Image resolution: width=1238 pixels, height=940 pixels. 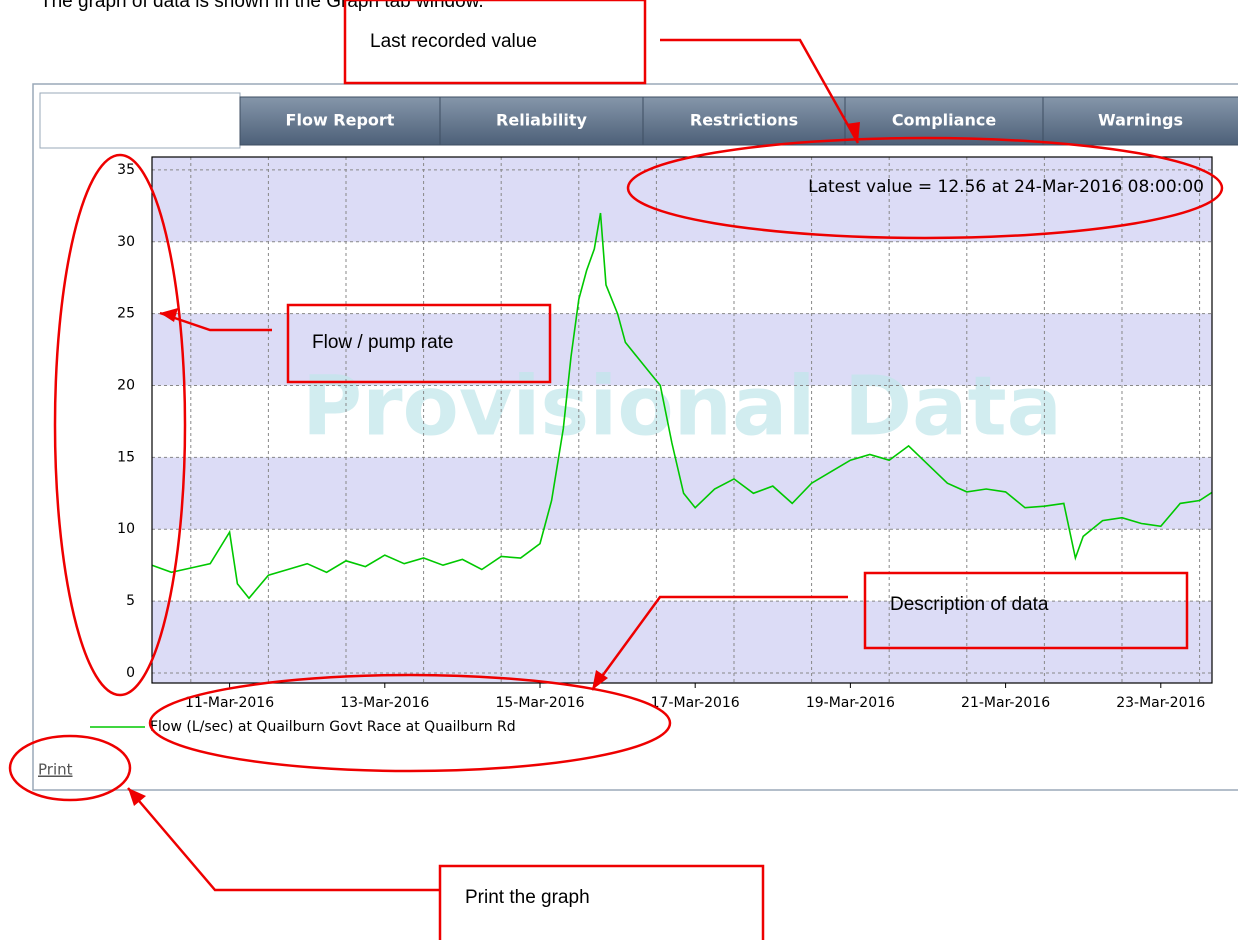 What do you see at coordinates (944, 120) in the screenshot?
I see `tab-label: Compliance` at bounding box center [944, 120].